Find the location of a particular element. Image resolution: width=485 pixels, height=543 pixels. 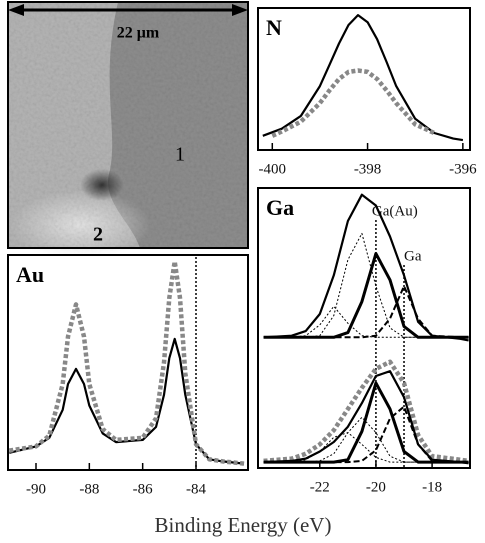

x-tick-label: -20 is located at coordinates (376, 487).